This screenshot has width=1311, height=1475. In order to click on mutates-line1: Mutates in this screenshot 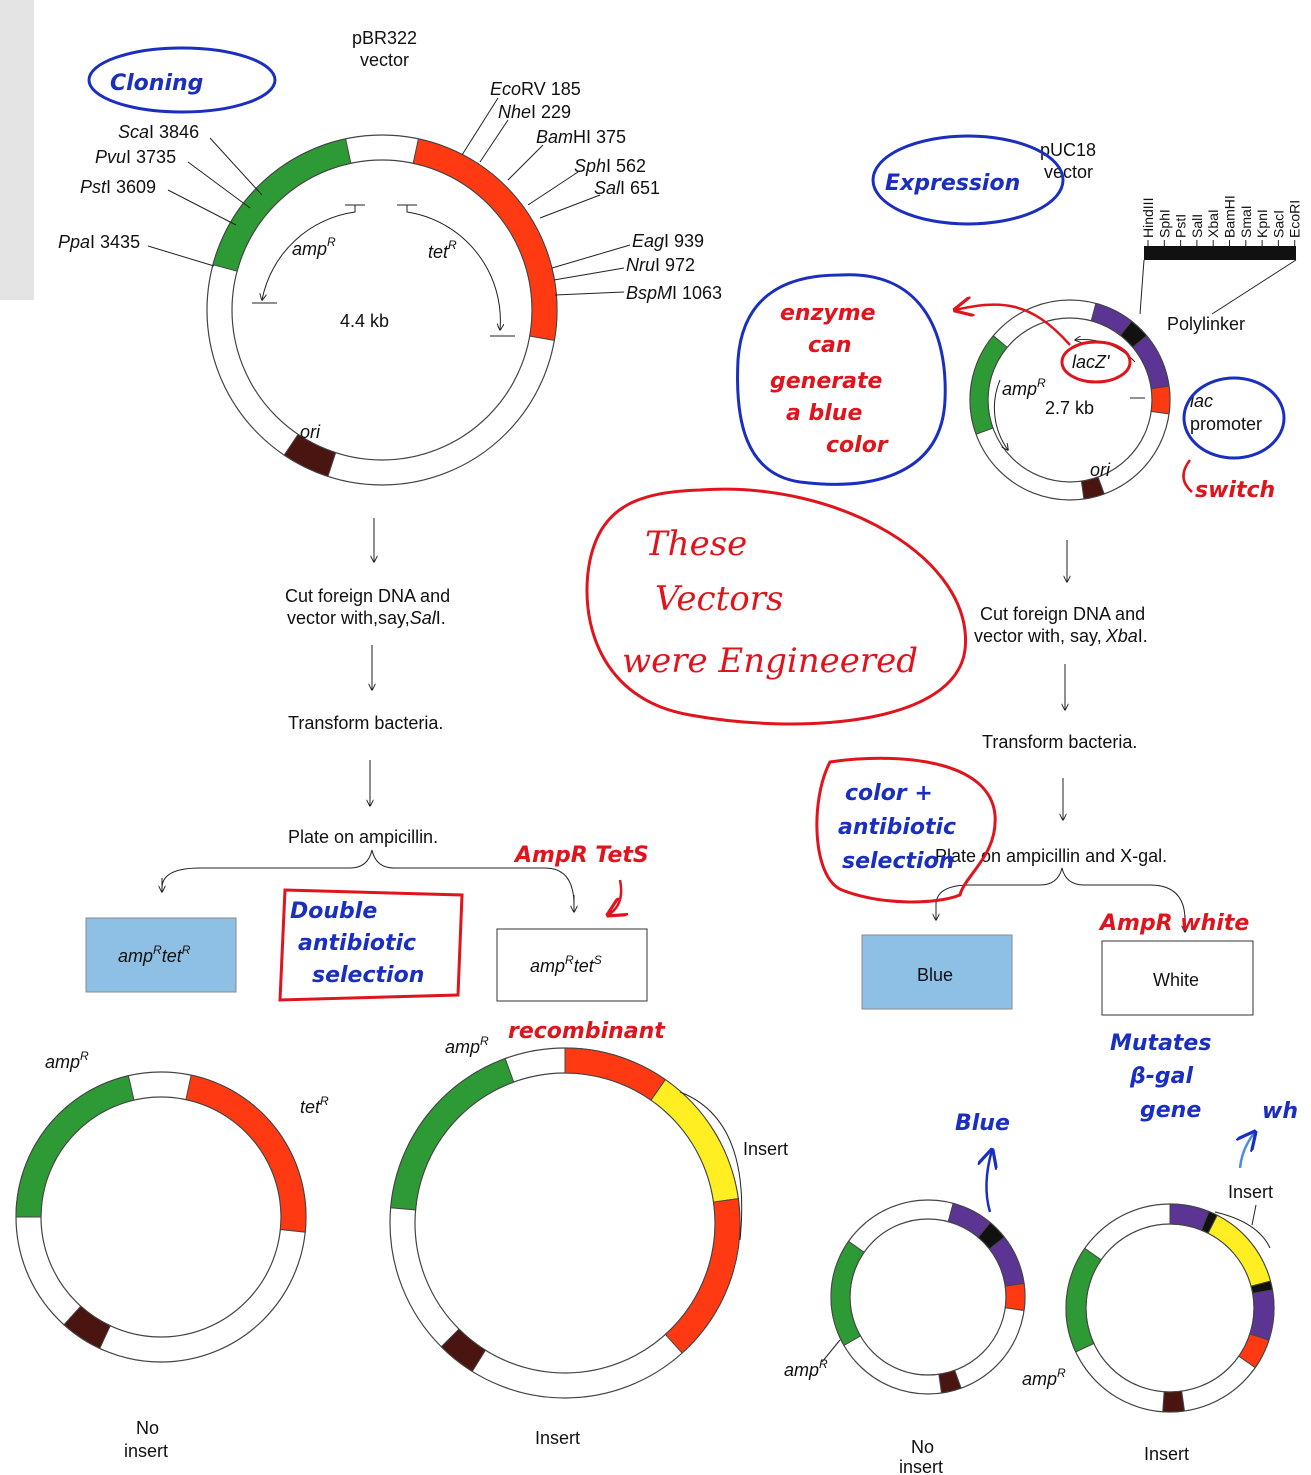, I will do `click(1160, 1043)`.